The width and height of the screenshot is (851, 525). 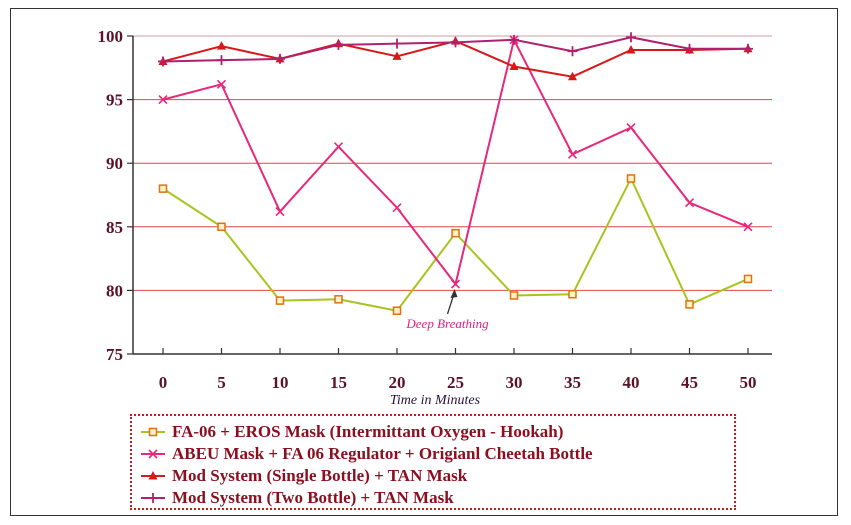 I want to click on x-tick-label-35: 35, so click(x=572, y=382).